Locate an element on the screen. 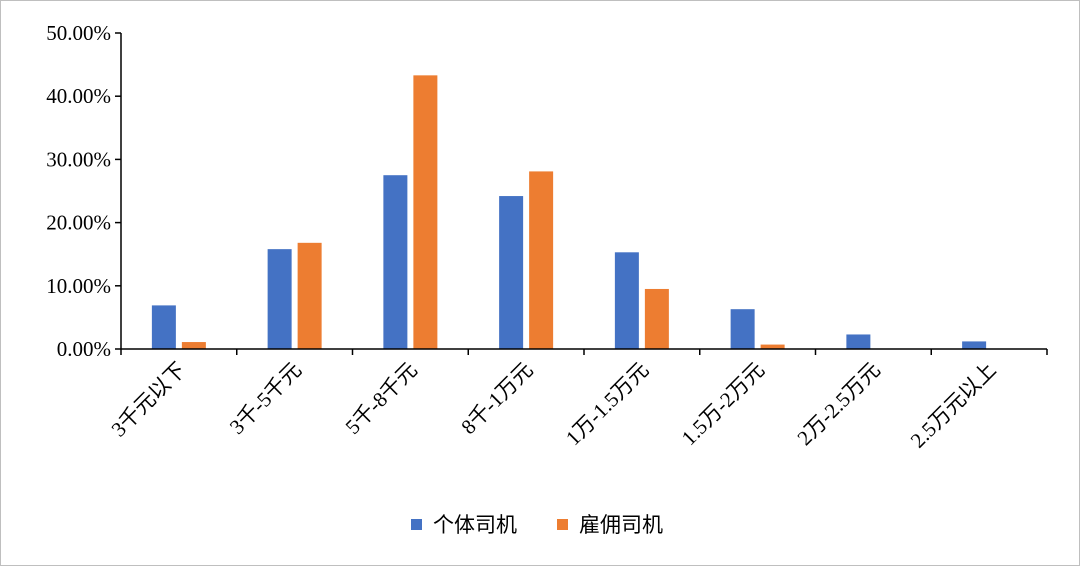 This screenshot has width=1080, height=567. y-tick-label: 0.00% is located at coordinates (84, 349).